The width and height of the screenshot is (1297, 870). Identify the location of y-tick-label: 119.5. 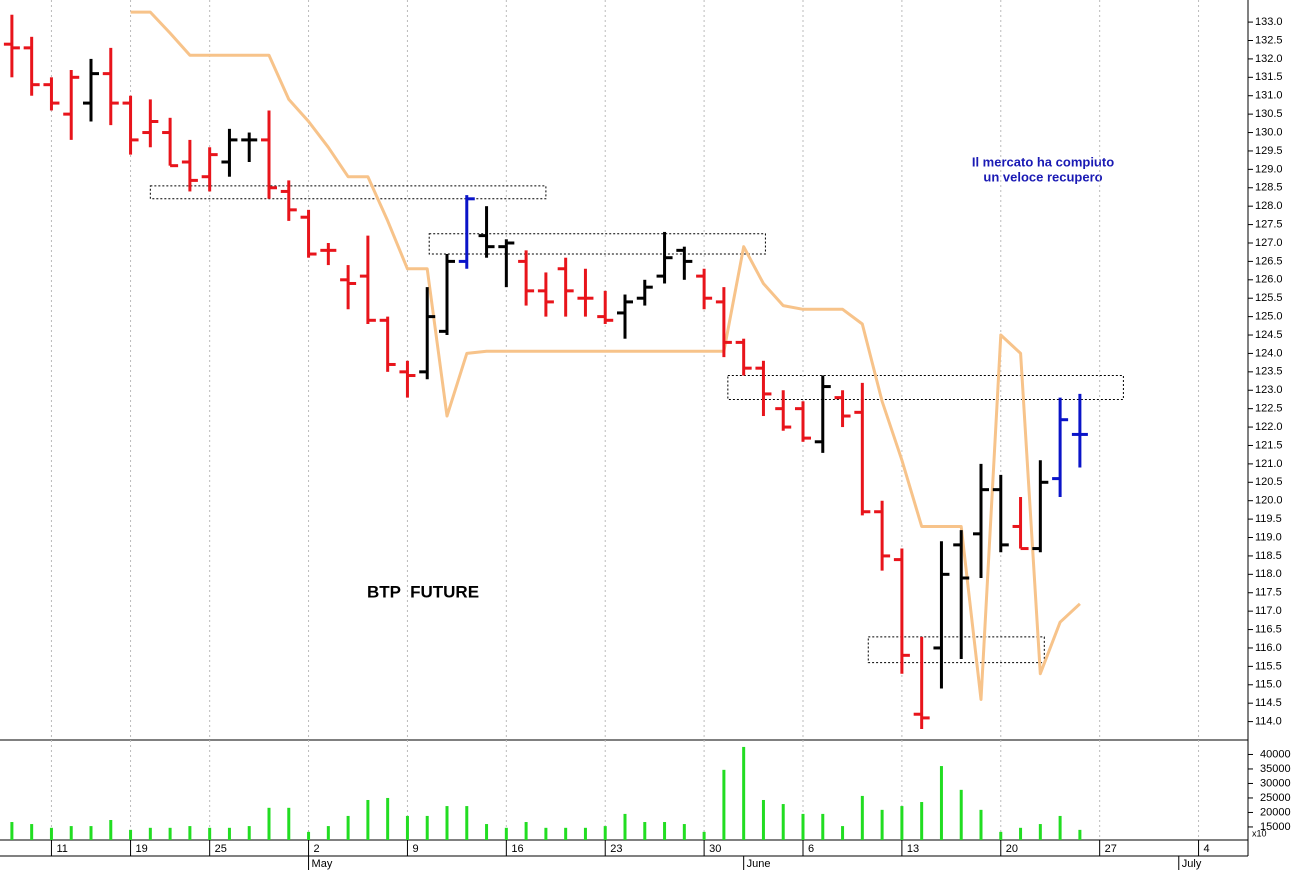
(1268, 519).